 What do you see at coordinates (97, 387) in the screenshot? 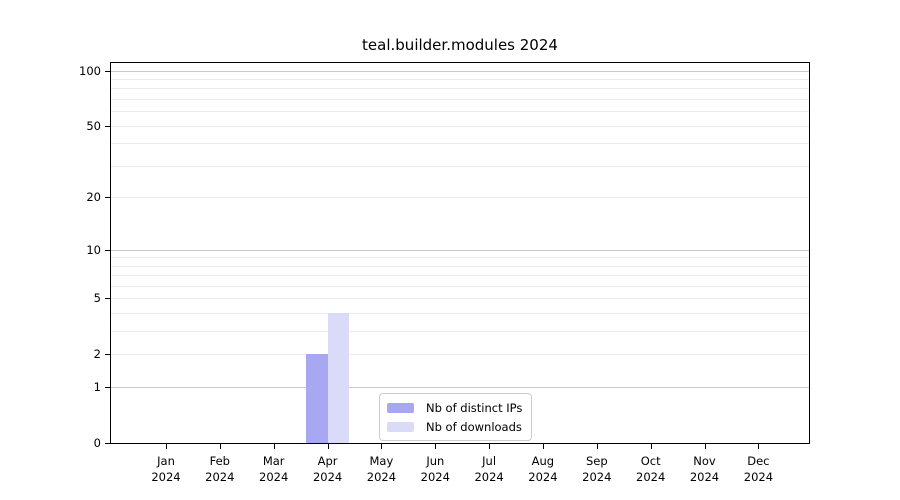
I see `y-tick-label: 1` at bounding box center [97, 387].